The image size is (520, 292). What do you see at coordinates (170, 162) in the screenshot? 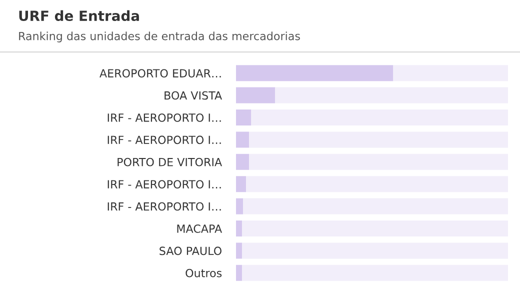
I see `y-tick-label: PORTO DE VITORIA` at bounding box center [170, 162].